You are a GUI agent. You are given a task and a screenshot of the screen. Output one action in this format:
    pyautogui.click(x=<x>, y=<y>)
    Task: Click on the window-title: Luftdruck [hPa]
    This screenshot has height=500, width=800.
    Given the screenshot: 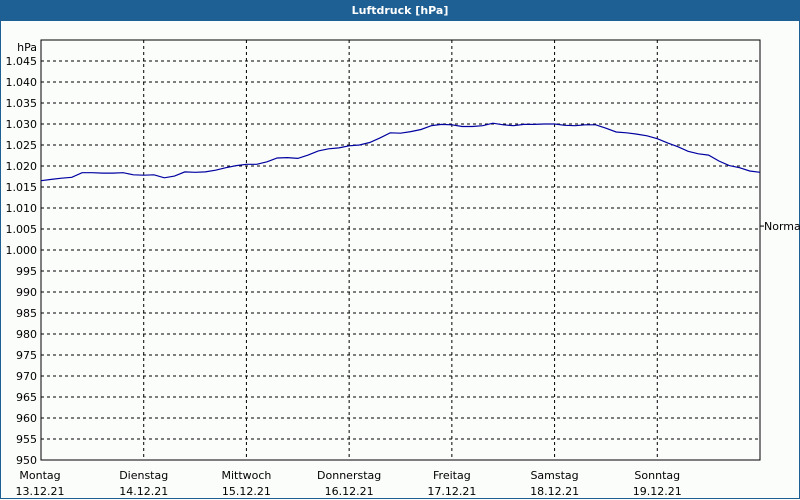 What is the action you would take?
    pyautogui.click(x=400, y=10)
    